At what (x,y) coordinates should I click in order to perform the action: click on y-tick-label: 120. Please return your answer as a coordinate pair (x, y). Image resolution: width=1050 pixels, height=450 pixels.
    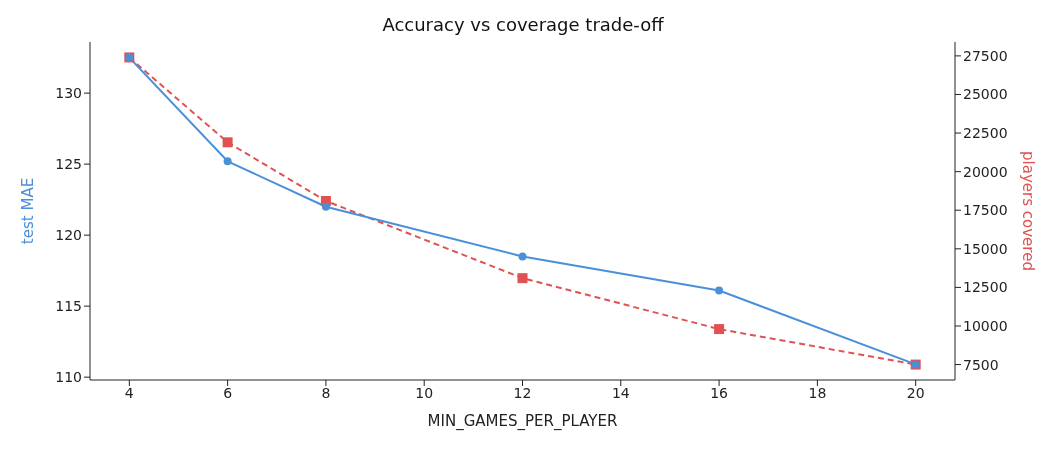
    Looking at the image, I should click on (68, 235).